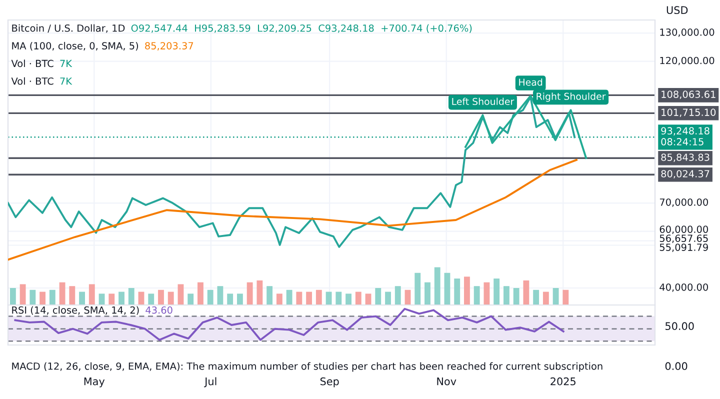 The height and width of the screenshot is (399, 720). Describe the element at coordinates (684, 202) in the screenshot. I see `y-tick-label: 70,000.00` at that location.